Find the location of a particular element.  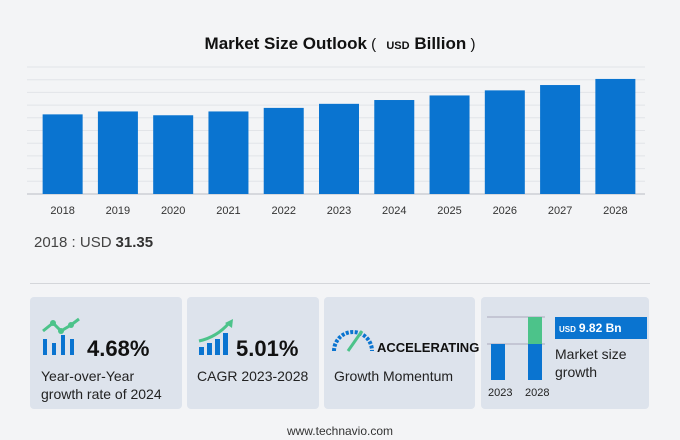

yoy-value: 4.68% is located at coordinates (118, 348).